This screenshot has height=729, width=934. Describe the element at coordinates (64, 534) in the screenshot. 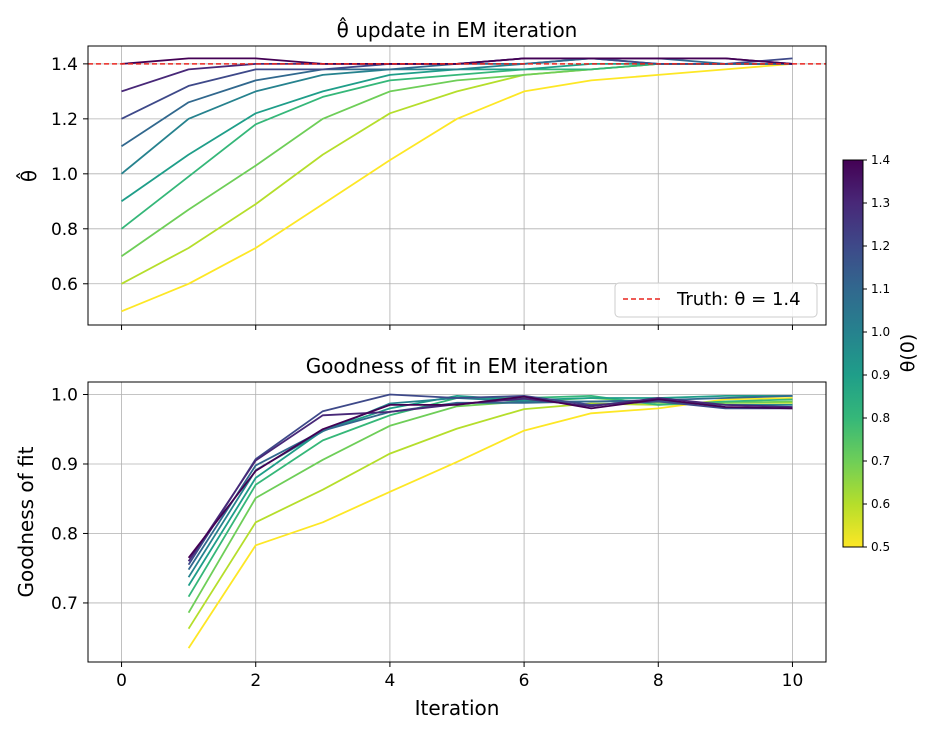

I see `gof-ytick-label-1: 0.8` at that location.